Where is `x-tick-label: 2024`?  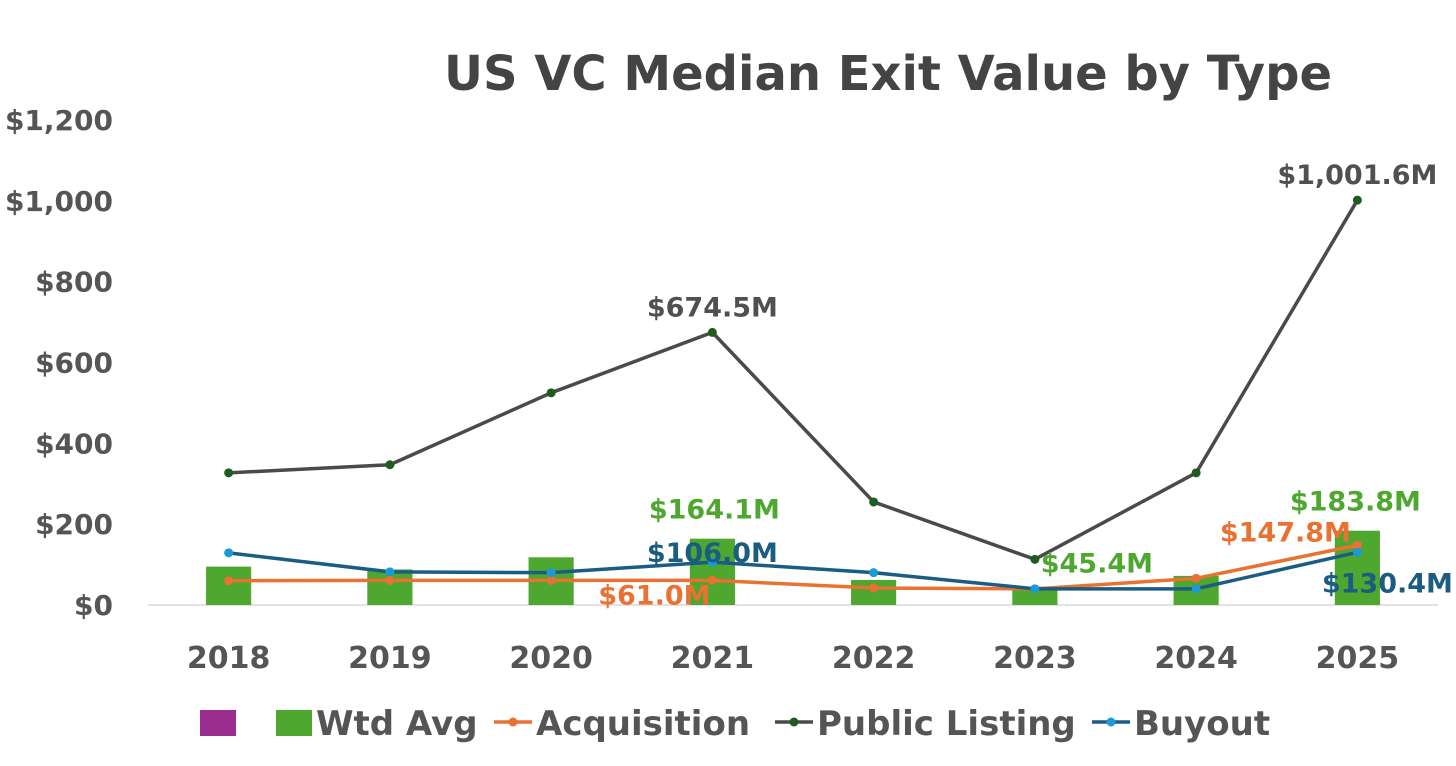 x-tick-label: 2024 is located at coordinates (1196, 658).